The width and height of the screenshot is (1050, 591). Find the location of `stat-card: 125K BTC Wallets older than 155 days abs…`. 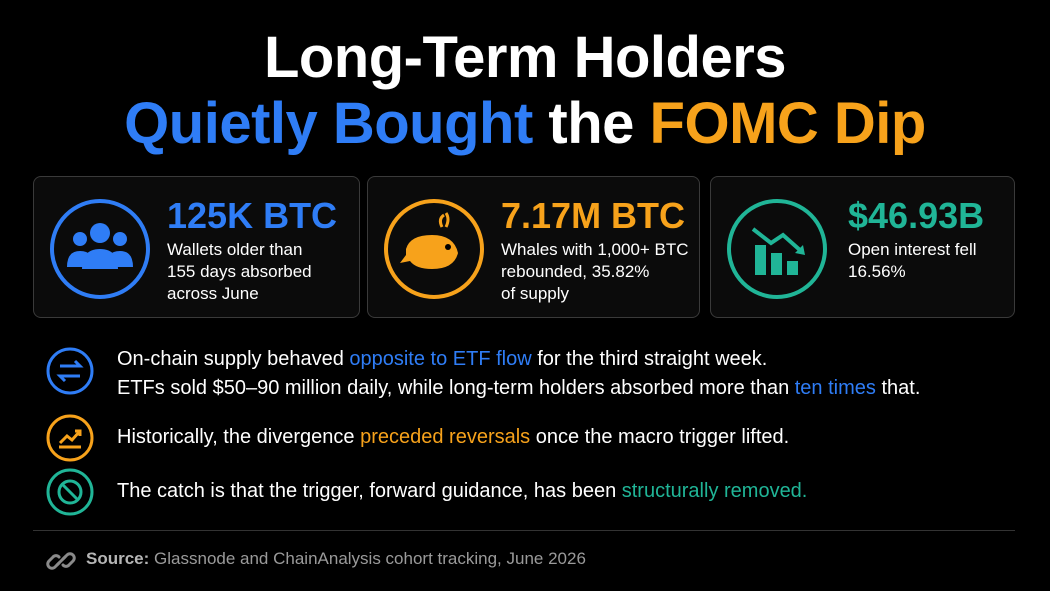

stat-card: 125K BTC Wallets older than 155 days abs… is located at coordinates (196, 247).